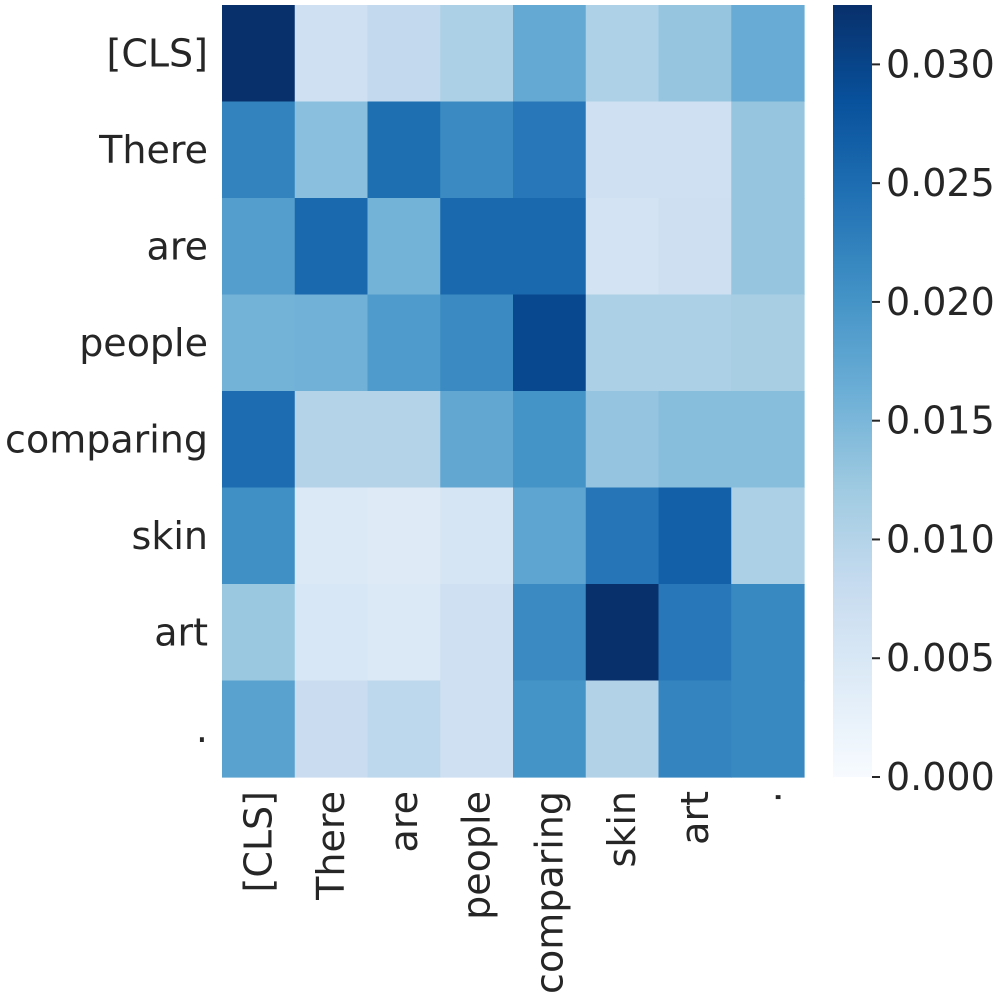 This screenshot has width=1000, height=1000. Describe the element at coordinates (331, 54) in the screenshot. I see `heatmap-cell-r0-c1` at that location.